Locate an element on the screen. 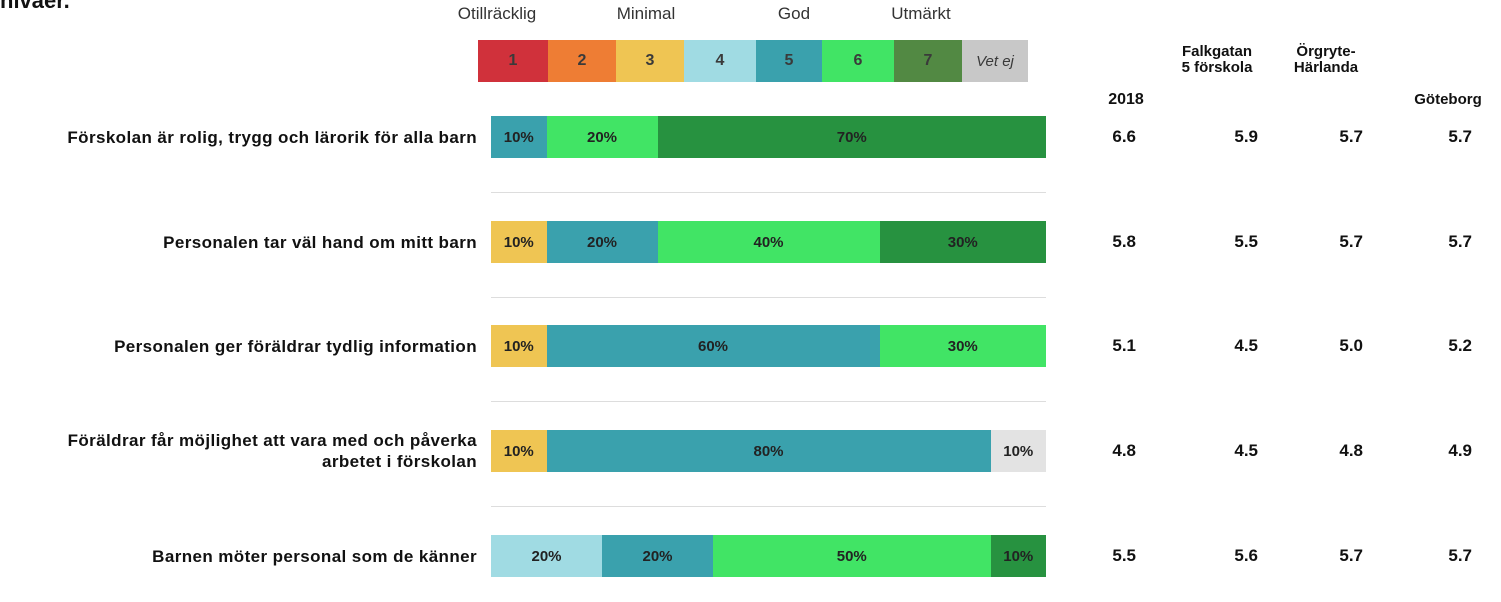 Image resolution: width=1501 pixels, height=602 pixels. bar-segment-5: 10% is located at coordinates (519, 137).